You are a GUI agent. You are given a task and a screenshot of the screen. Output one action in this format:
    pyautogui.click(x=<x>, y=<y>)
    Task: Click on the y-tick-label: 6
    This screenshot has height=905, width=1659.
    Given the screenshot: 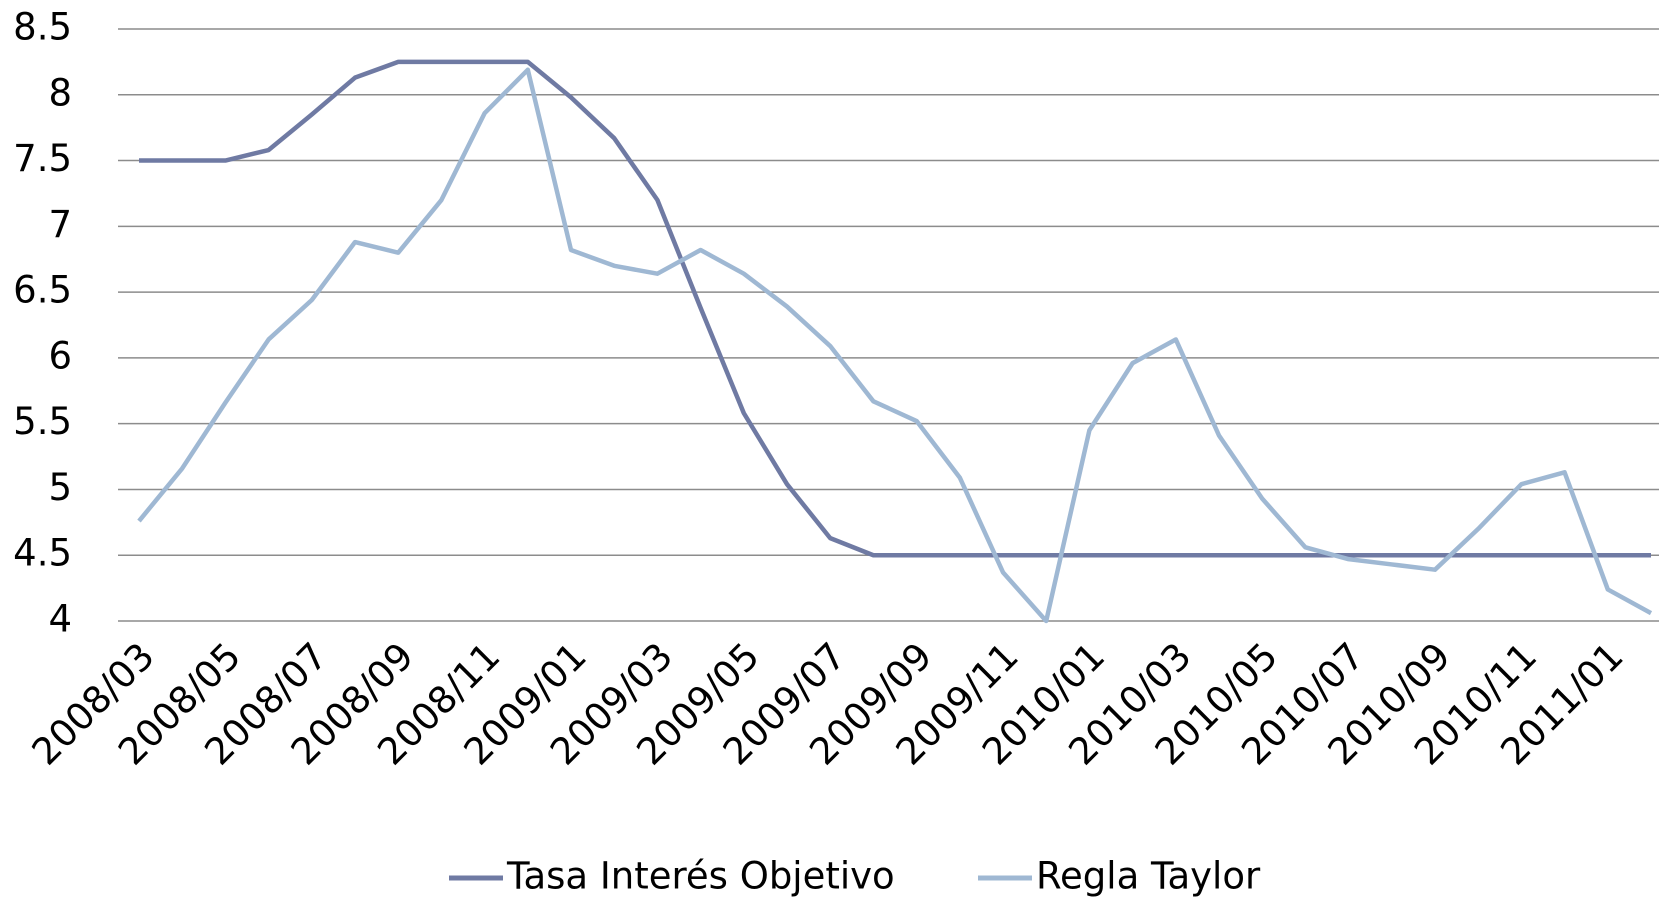 What is the action you would take?
    pyautogui.click(x=60, y=355)
    